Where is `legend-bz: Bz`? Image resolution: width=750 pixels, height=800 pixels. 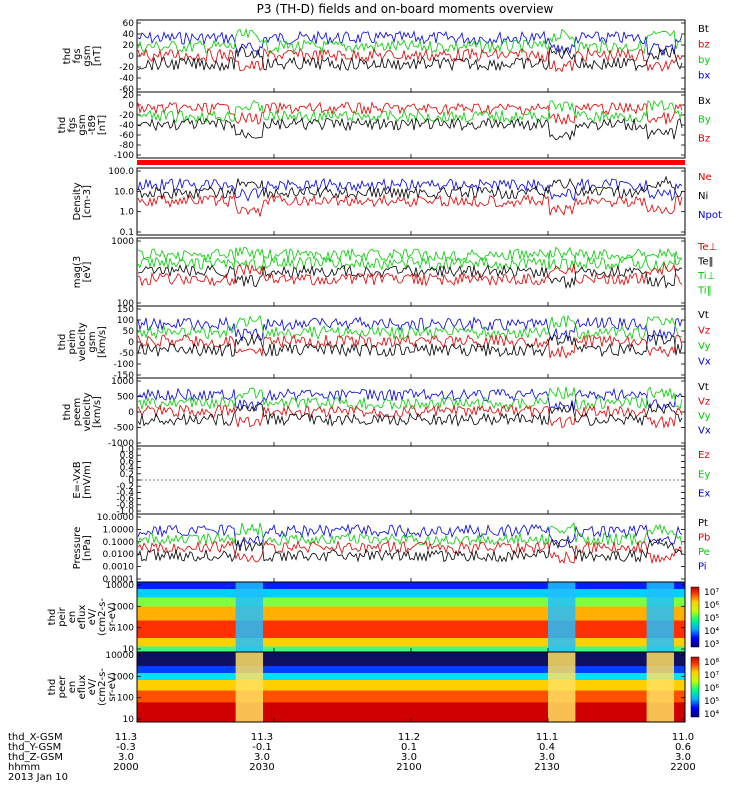
legend-bz: Bz is located at coordinates (704, 138).